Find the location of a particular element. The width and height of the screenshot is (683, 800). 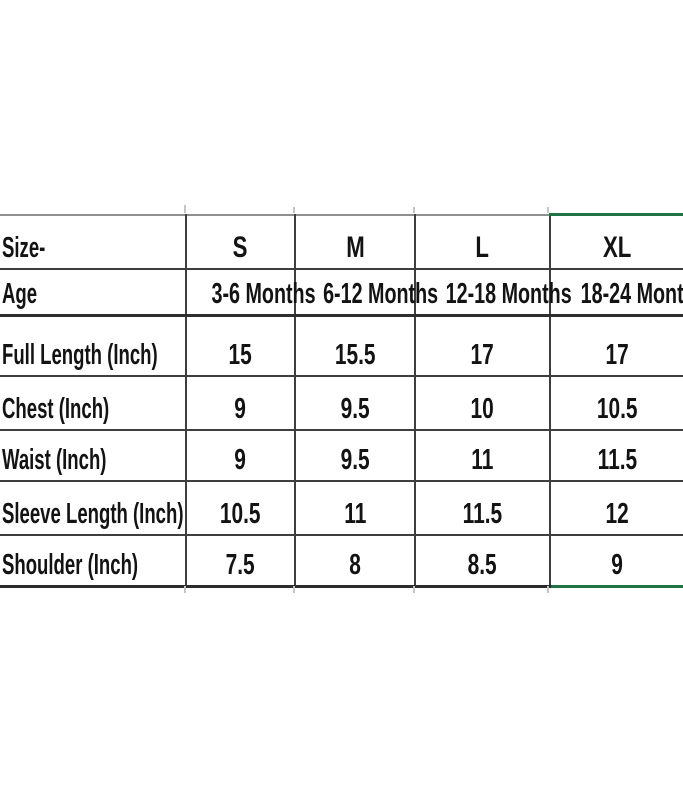

row-label-waist: Waist (Inch) is located at coordinates (93, 455).